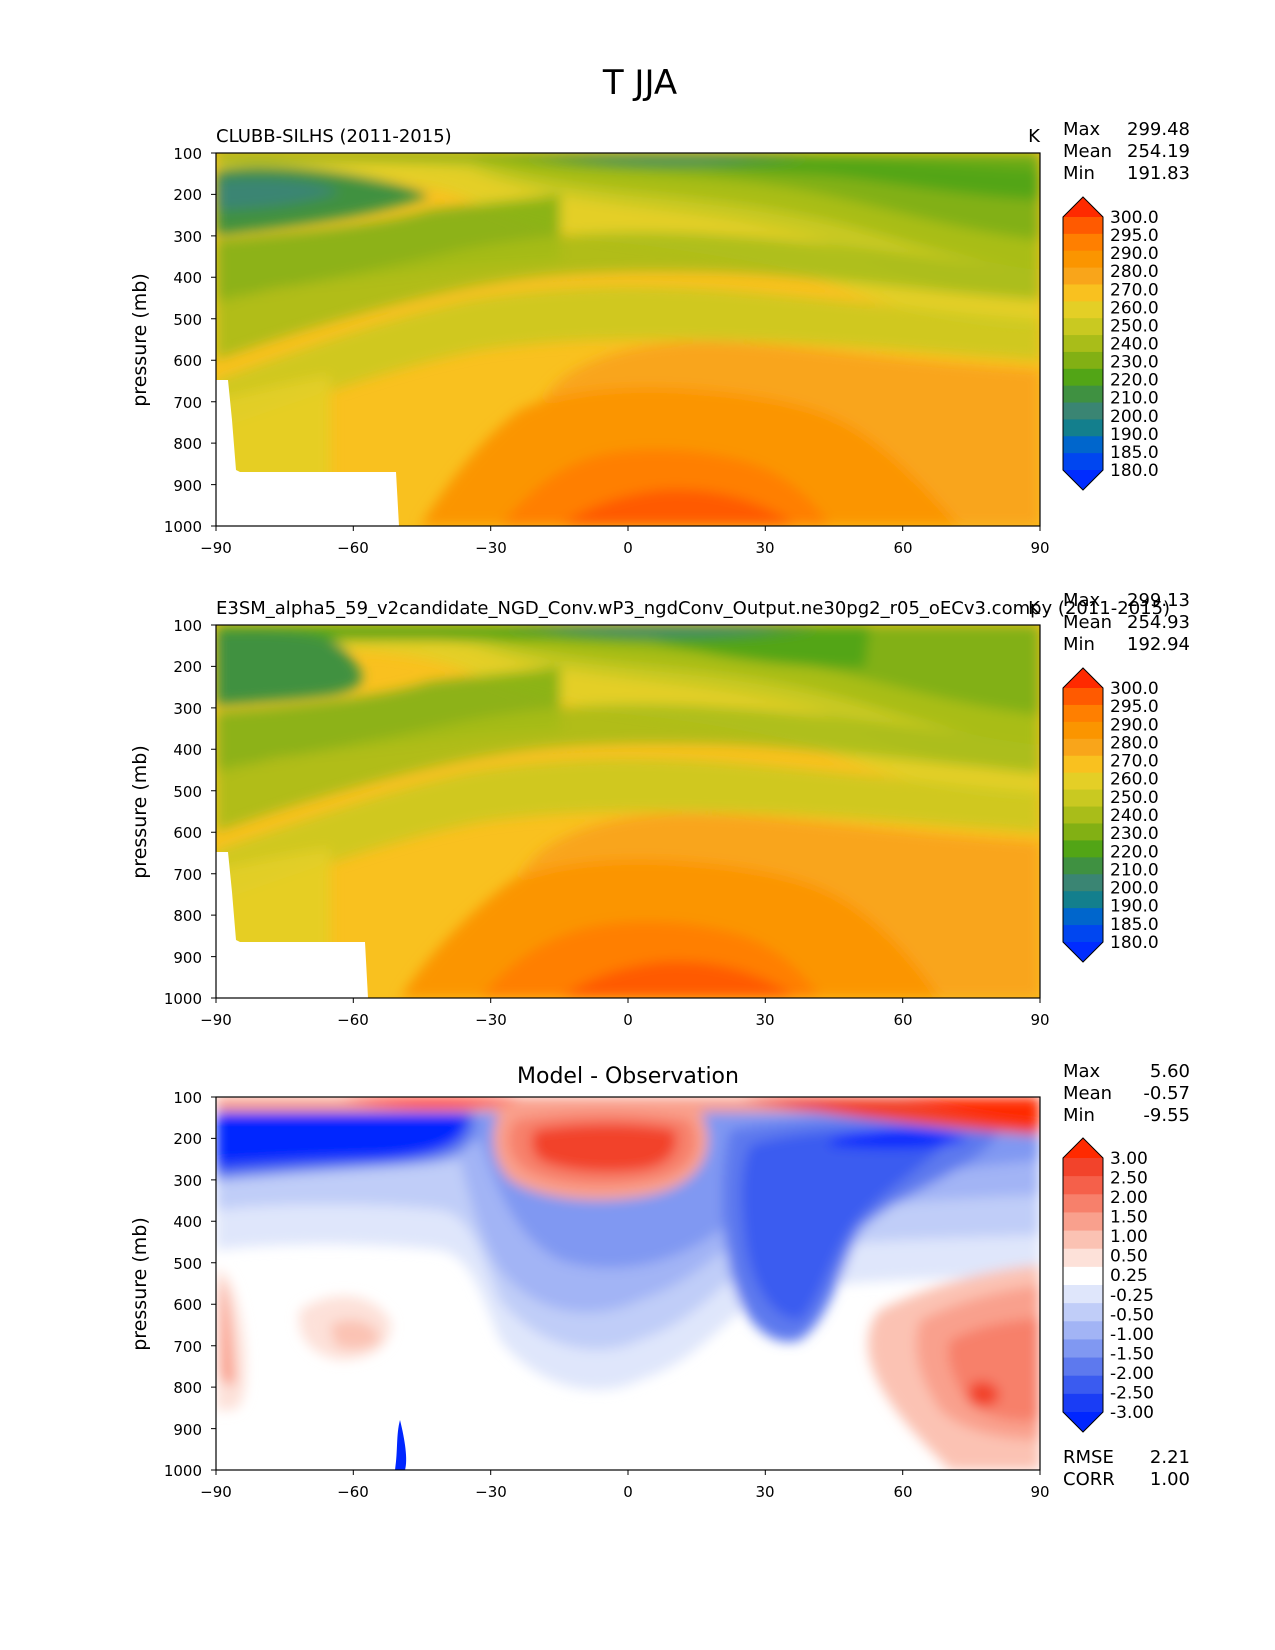 This screenshot has height=1650, width=1275. I want to click on panel-title: Model - Observation, so click(628, 1076).